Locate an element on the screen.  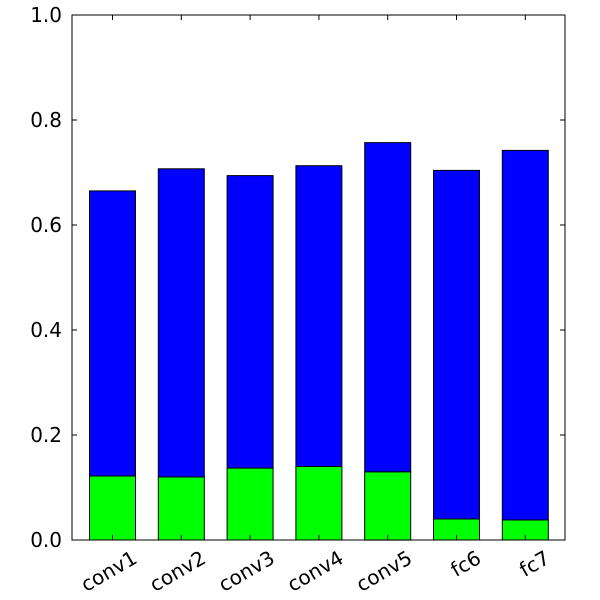
x-category-label-fc7: fc7 is located at coordinates (534, 564).